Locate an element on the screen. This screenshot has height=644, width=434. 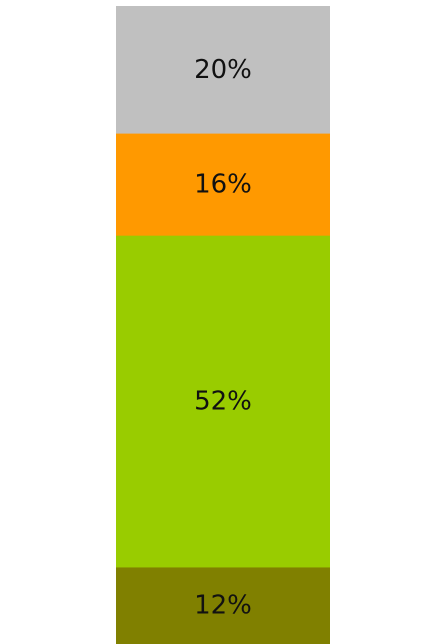
segment-label-1: 20% is located at coordinates (223, 70).